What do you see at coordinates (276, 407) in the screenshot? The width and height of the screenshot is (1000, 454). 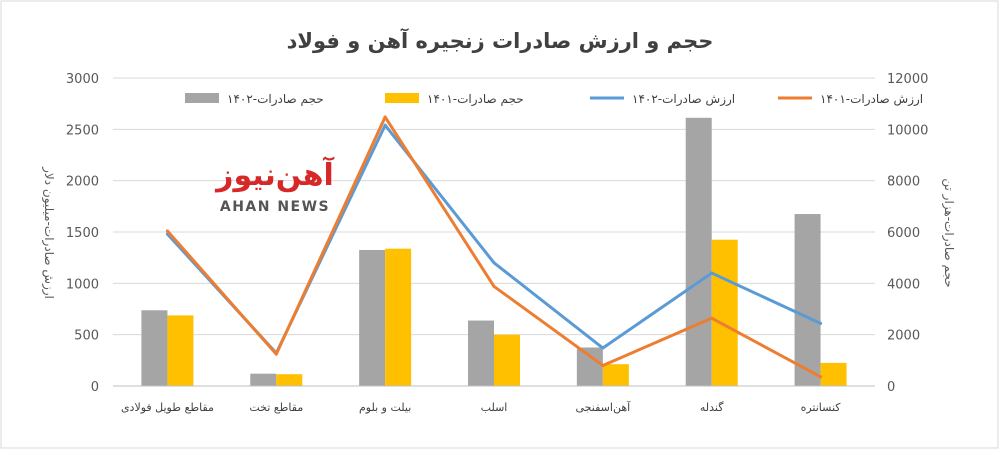 I see `x-tick-label: مقاطع تخت` at bounding box center [276, 407].